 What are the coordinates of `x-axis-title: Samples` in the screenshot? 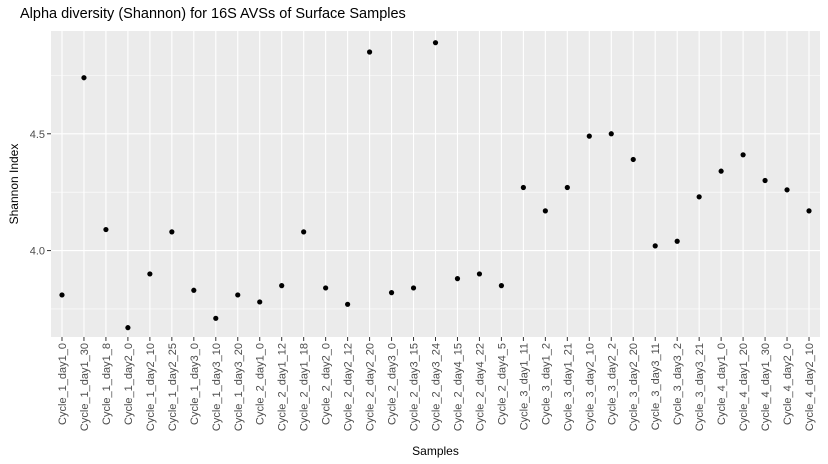 It's located at (435, 451).